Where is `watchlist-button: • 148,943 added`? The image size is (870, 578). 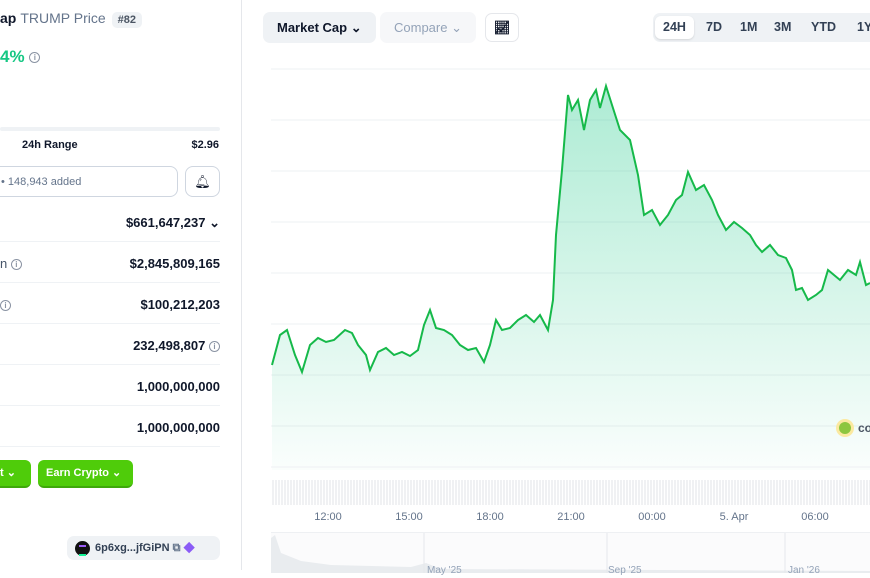
watchlist-button: • 148,943 added is located at coordinates (89, 181).